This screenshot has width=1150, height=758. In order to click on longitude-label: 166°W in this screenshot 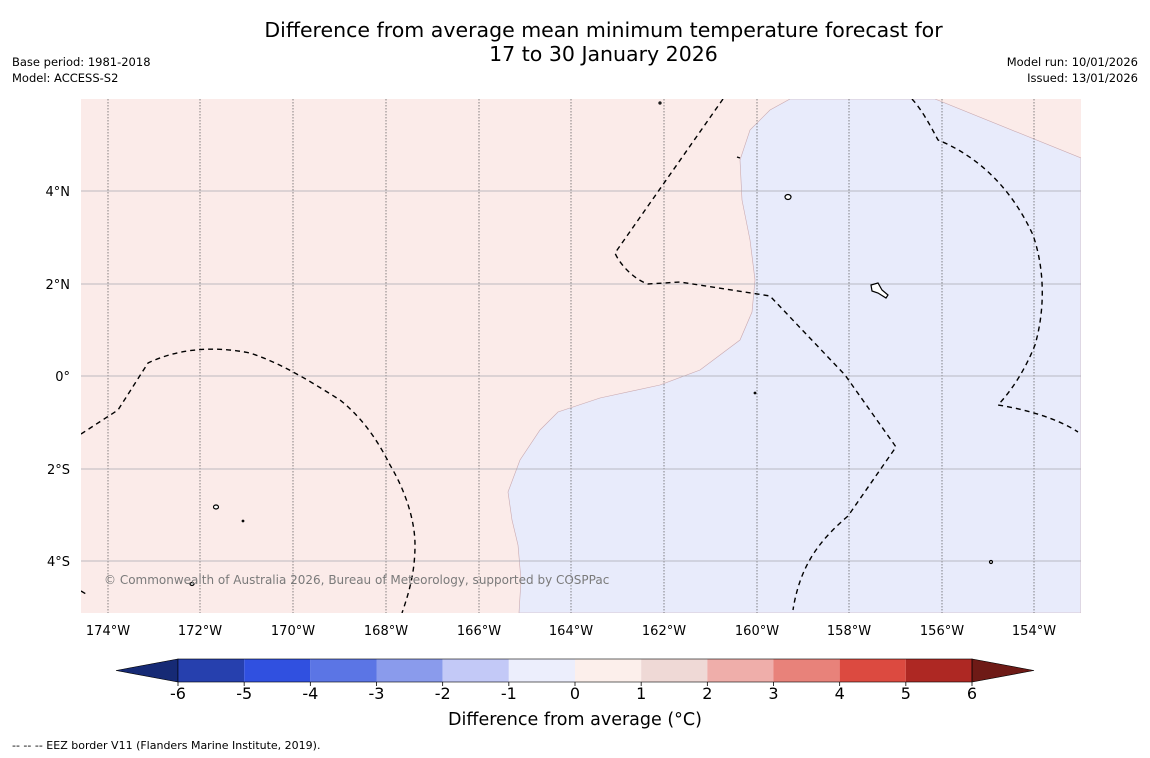, I will do `click(479, 631)`.